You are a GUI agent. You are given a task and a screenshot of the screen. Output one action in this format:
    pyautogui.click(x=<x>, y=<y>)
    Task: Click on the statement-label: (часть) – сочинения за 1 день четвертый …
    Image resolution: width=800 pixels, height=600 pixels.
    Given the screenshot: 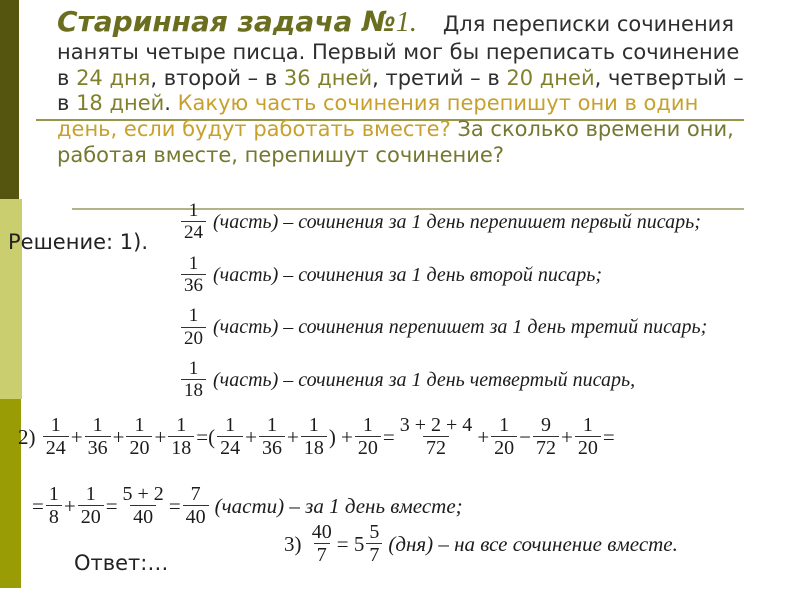 What is the action you would take?
    pyautogui.click(x=424, y=379)
    